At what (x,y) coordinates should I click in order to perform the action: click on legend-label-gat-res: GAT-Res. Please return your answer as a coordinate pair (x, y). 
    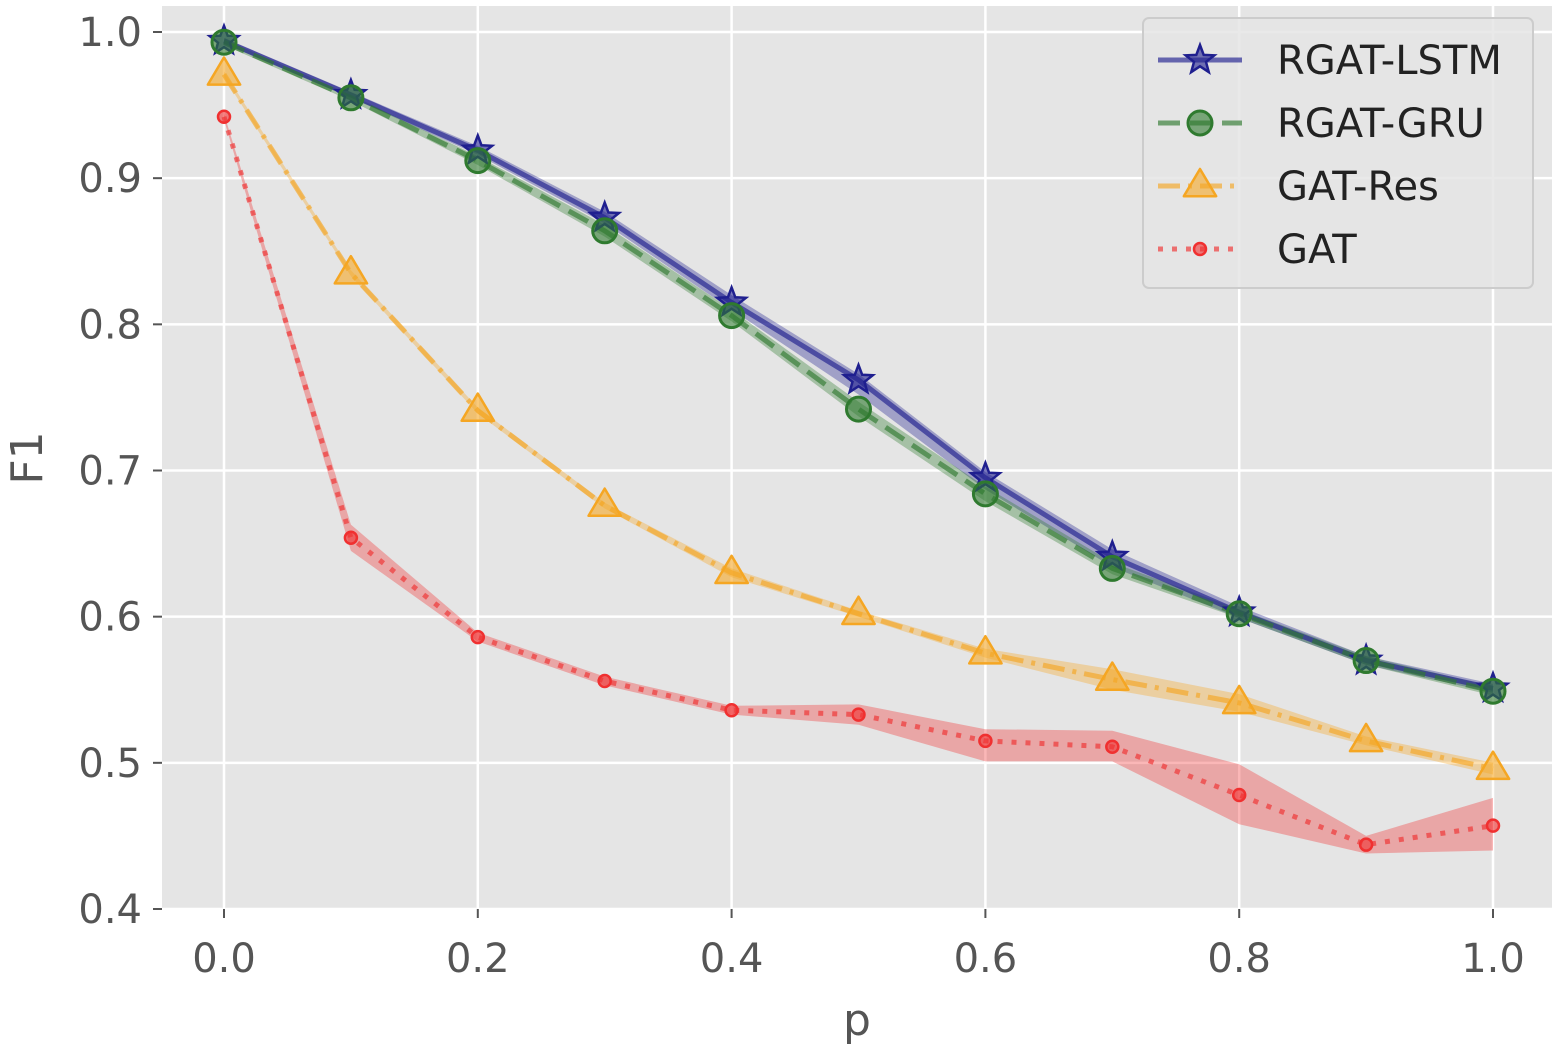
    Looking at the image, I should click on (1358, 187).